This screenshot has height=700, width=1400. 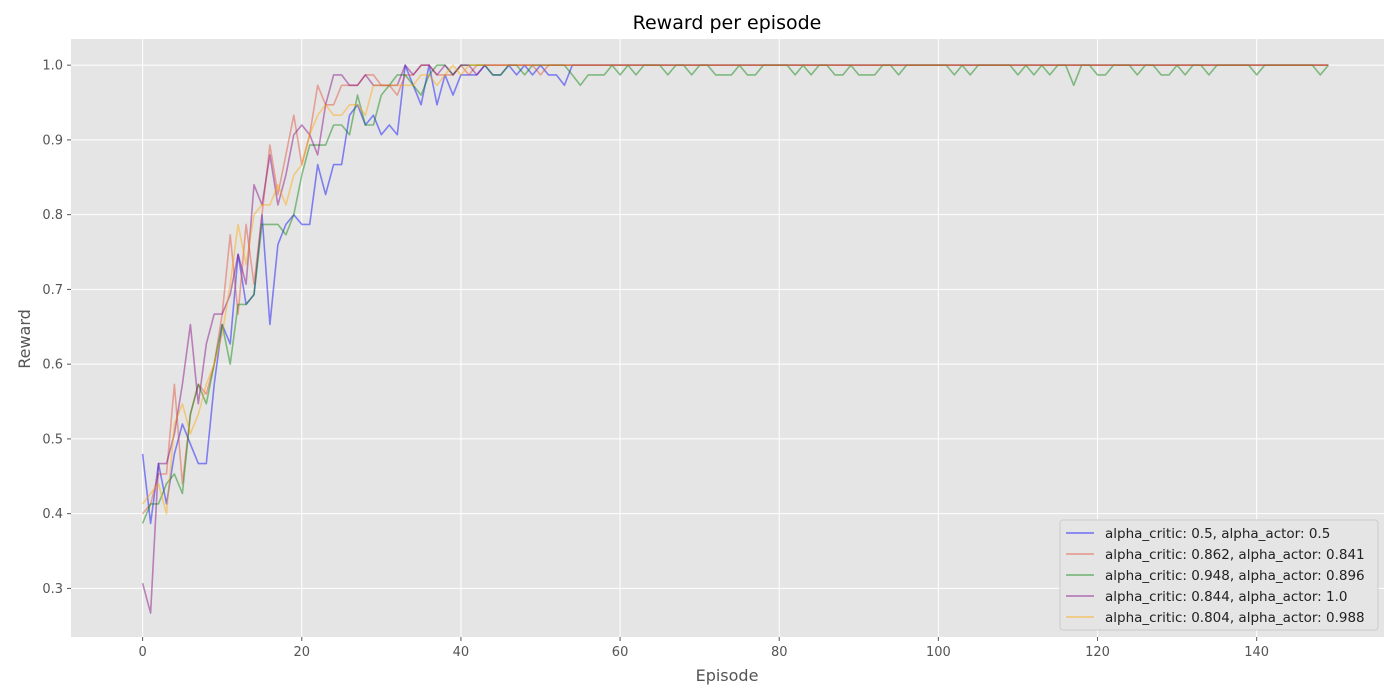 What do you see at coordinates (1235, 576) in the screenshot?
I see `legend-label-3: alpha_critic: 0.948, alpha_actor: 0.896` at bounding box center [1235, 576].